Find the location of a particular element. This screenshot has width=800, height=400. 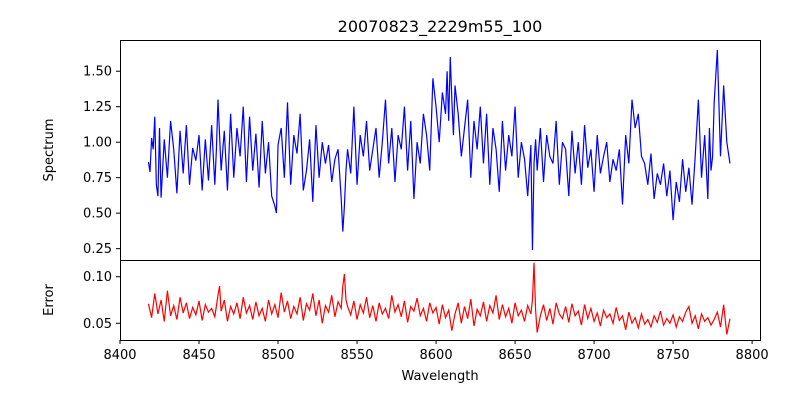

error-y-tick-label: 0.05 is located at coordinates (97, 324).